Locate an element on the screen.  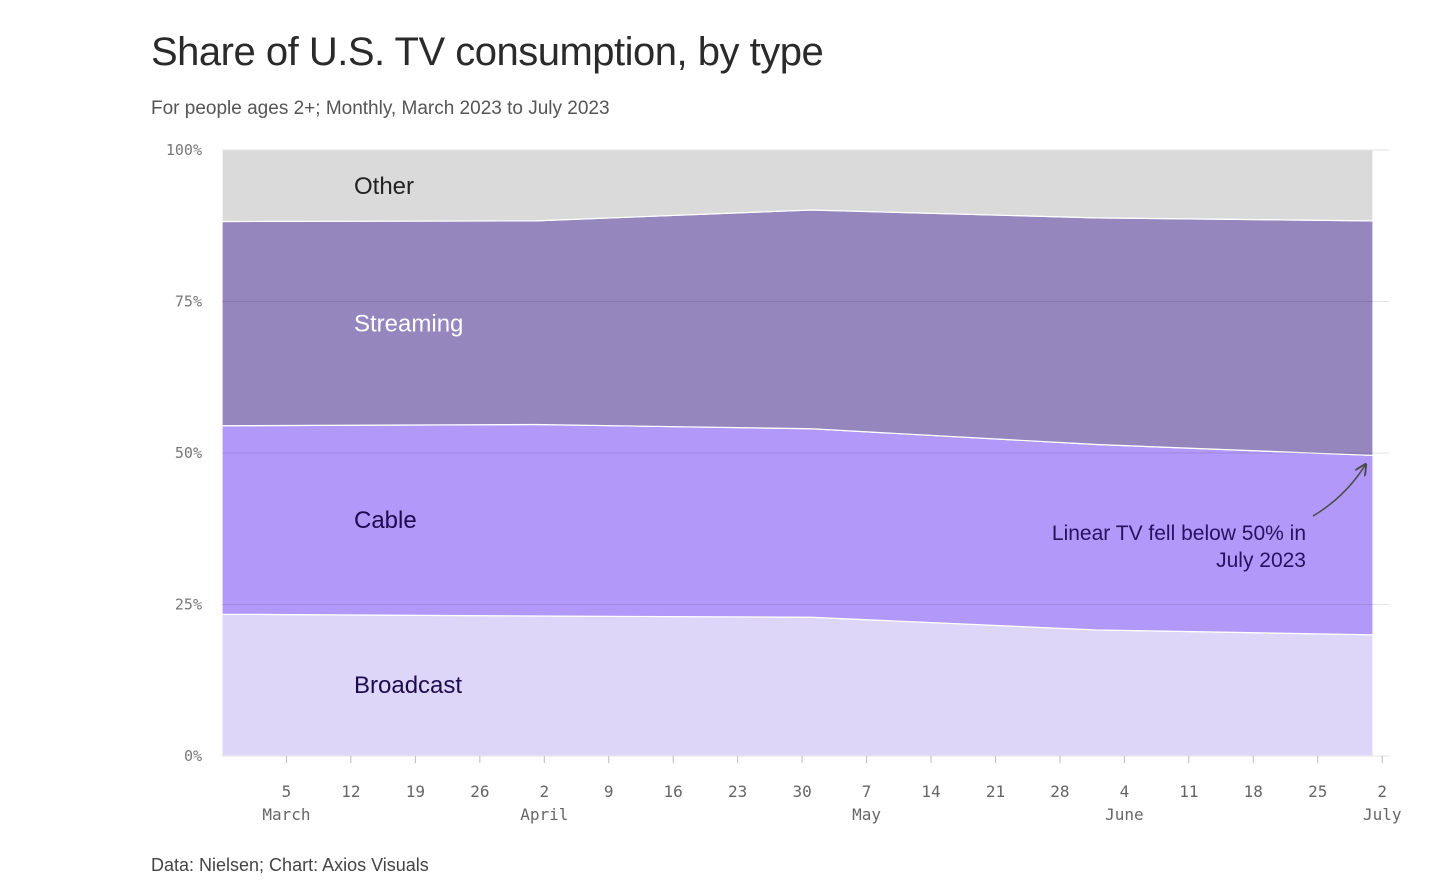
y-axis: 0% 25% 50% 75% 100% is located at coordinates (184, 453).